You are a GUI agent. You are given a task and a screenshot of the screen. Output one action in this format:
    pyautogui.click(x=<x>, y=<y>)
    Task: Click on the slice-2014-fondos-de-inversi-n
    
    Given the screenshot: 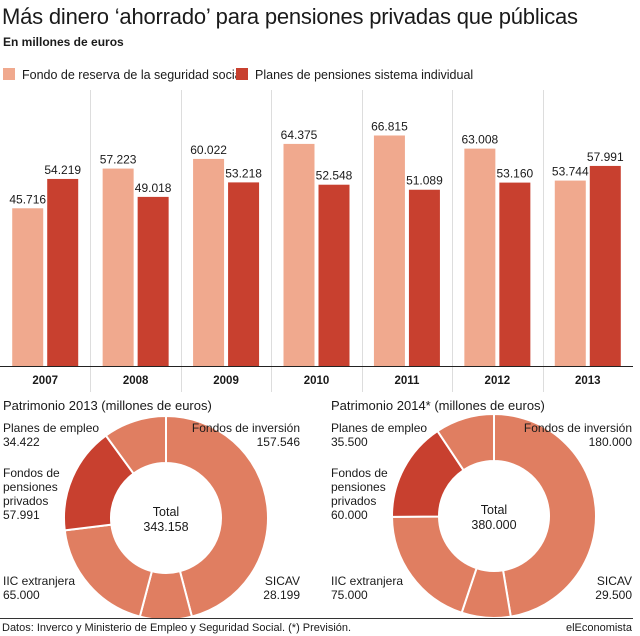 What is the action you would take?
    pyautogui.click(x=545, y=515)
    